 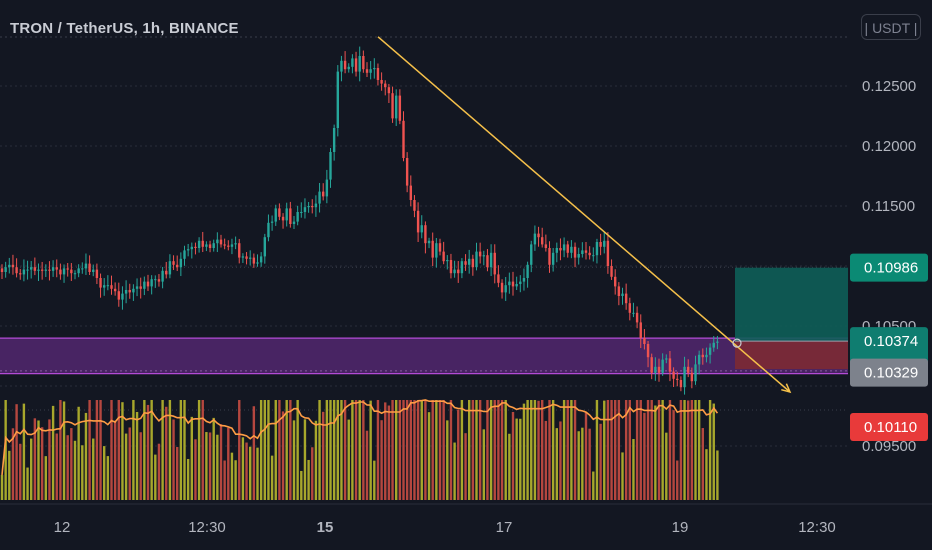 I want to click on target-badge-box, so click(x=889, y=267).